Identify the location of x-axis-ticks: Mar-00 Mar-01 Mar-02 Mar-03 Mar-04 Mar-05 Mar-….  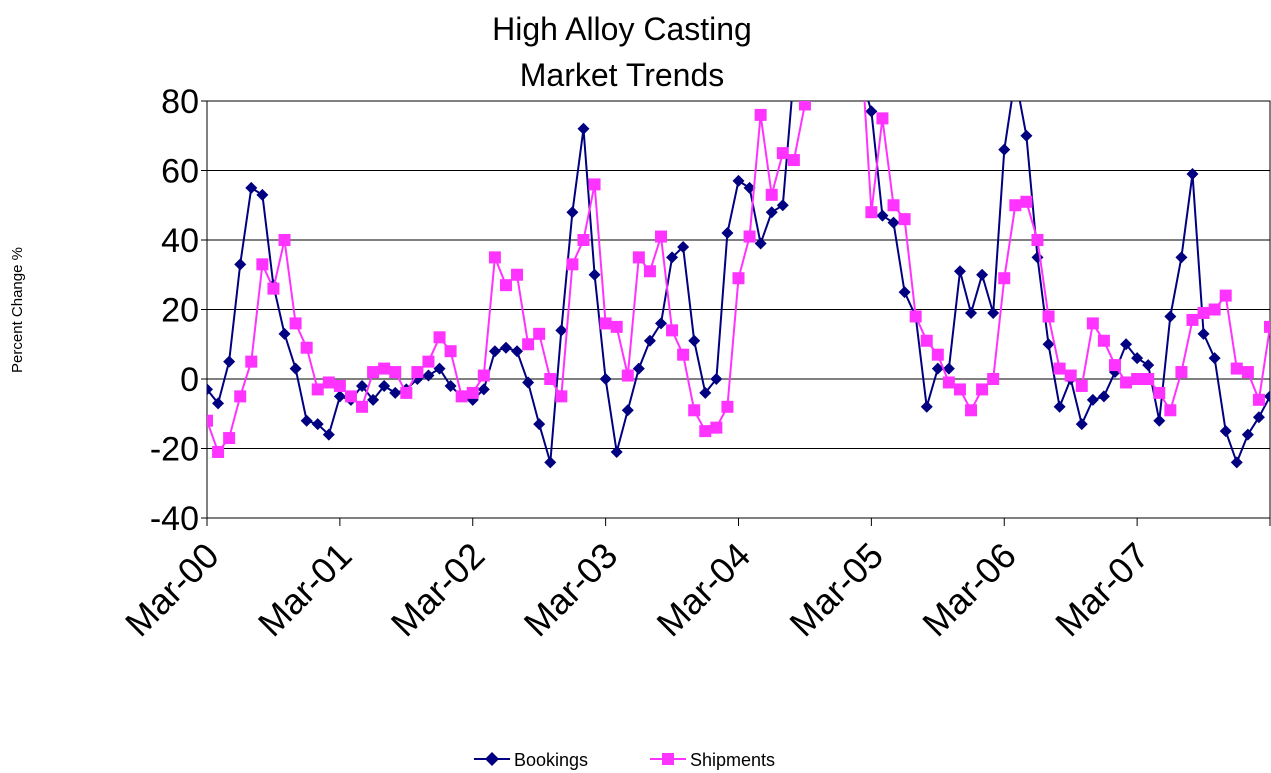
(694, 581).